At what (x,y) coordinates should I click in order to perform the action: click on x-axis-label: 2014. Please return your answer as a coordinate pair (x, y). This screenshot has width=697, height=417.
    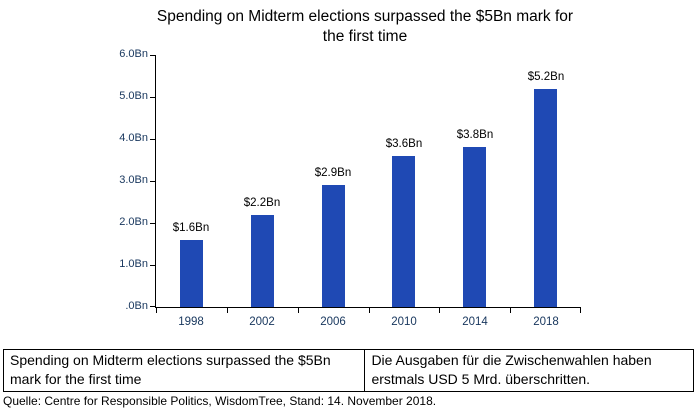
    Looking at the image, I should click on (475, 322).